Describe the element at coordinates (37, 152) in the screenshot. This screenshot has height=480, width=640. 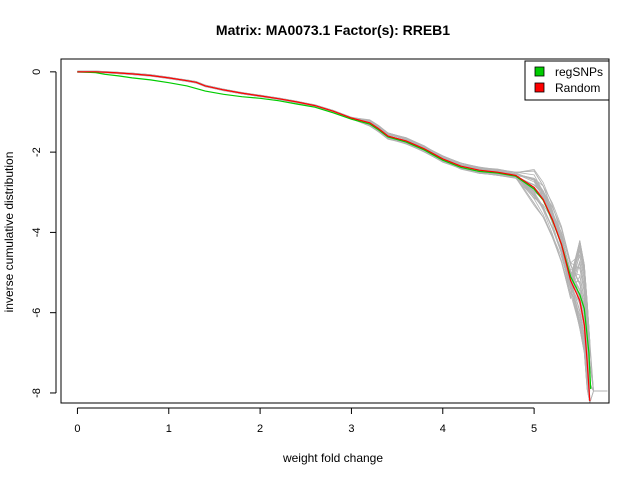
I see `y-tick-label: -2` at that location.